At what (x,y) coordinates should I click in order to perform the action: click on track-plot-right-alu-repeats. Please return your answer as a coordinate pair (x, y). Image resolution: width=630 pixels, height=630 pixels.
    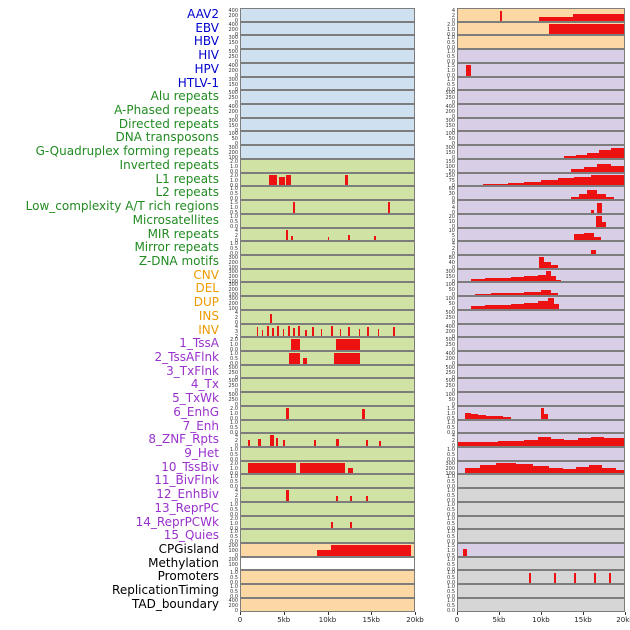
    Looking at the image, I should click on (541, 97).